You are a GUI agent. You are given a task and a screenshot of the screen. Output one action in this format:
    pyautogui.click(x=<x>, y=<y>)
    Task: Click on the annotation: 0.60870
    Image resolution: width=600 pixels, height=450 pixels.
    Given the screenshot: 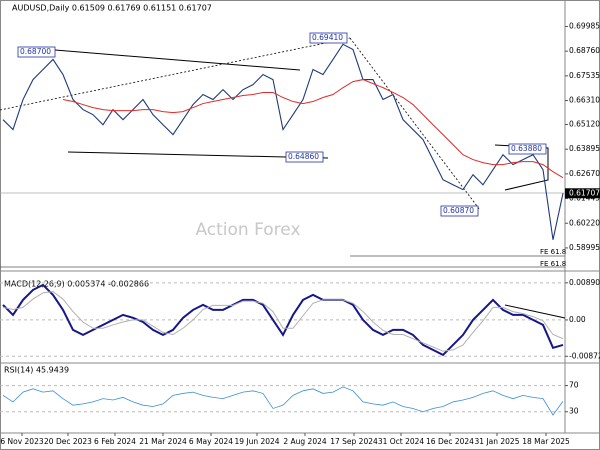 What is the action you would take?
    pyautogui.click(x=458, y=210)
    